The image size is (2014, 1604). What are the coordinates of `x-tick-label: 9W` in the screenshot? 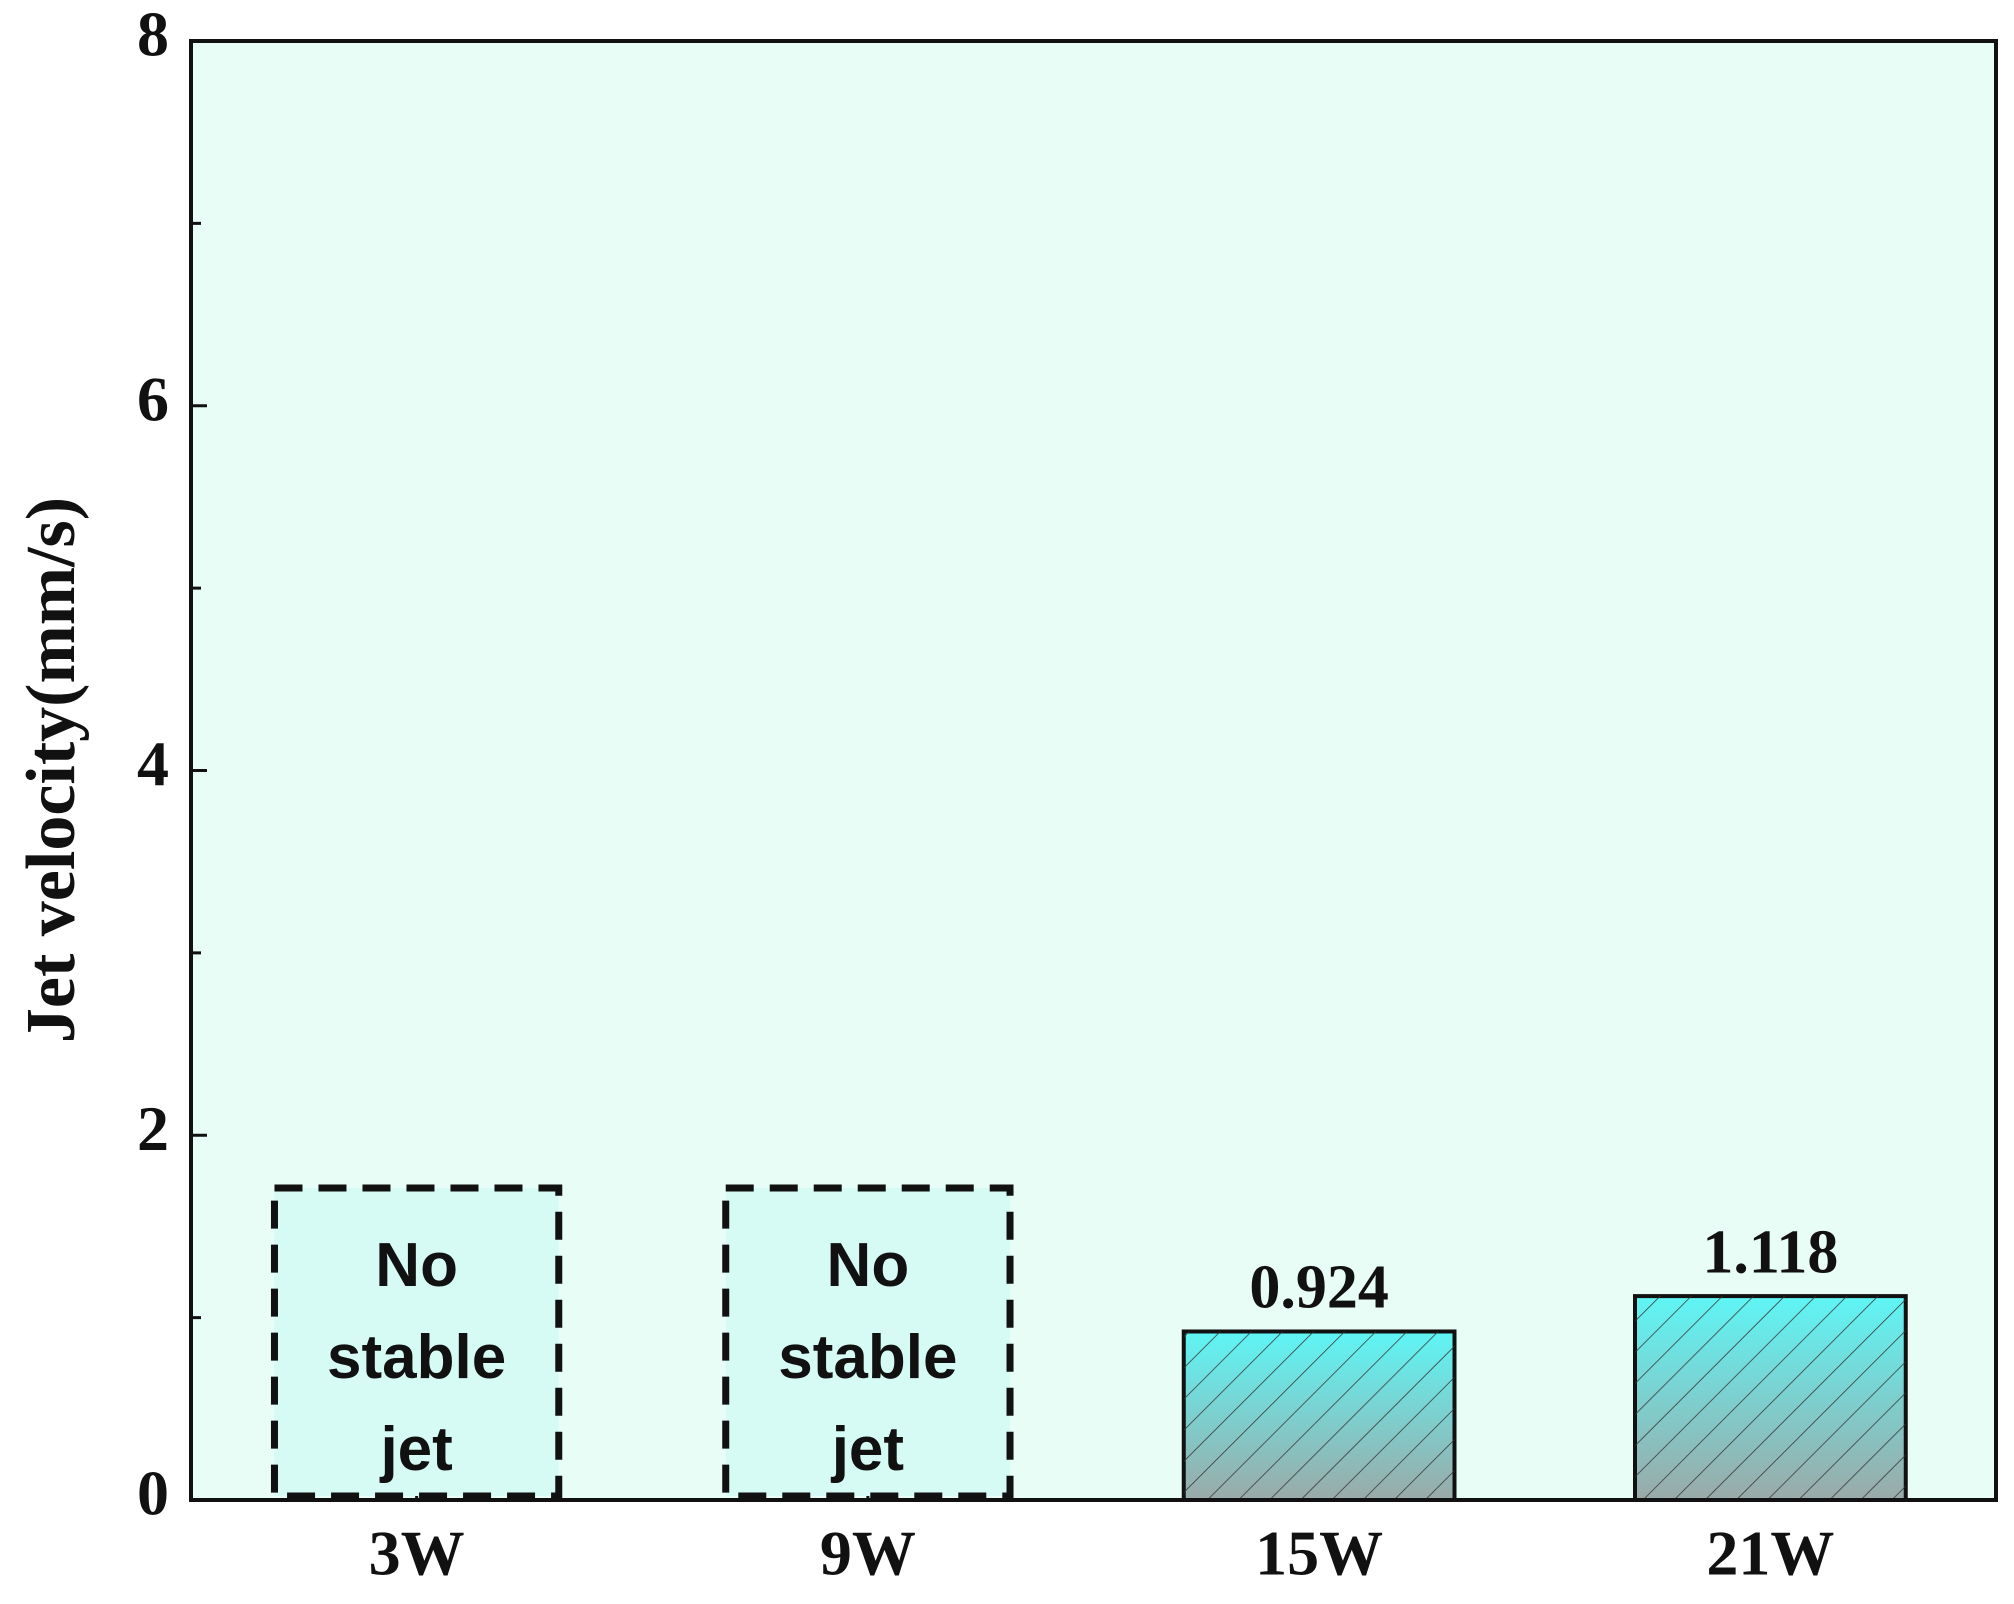 It's located at (868, 1553).